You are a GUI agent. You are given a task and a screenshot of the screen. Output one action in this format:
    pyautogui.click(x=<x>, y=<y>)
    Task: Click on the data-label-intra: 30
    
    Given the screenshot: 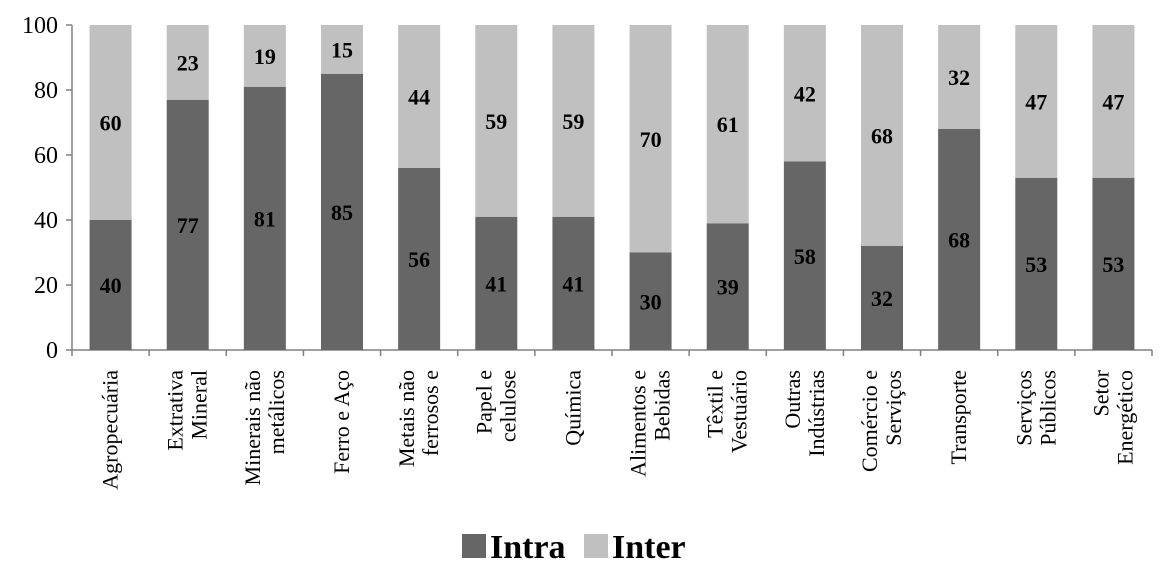 What is the action you would take?
    pyautogui.click(x=651, y=301)
    